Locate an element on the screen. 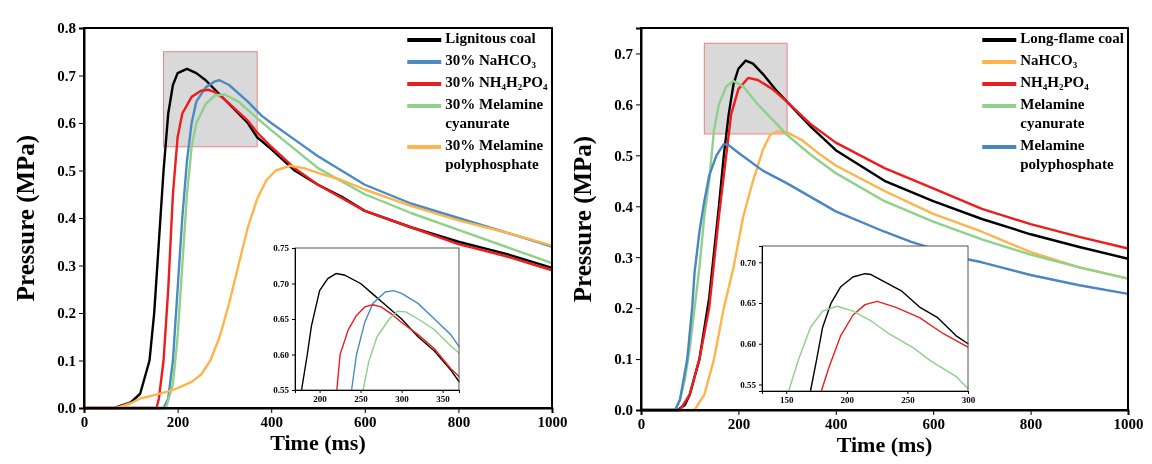 This screenshot has width=1152, height=464. legend-label: 30% Melamine cyanurate is located at coordinates (494, 114).